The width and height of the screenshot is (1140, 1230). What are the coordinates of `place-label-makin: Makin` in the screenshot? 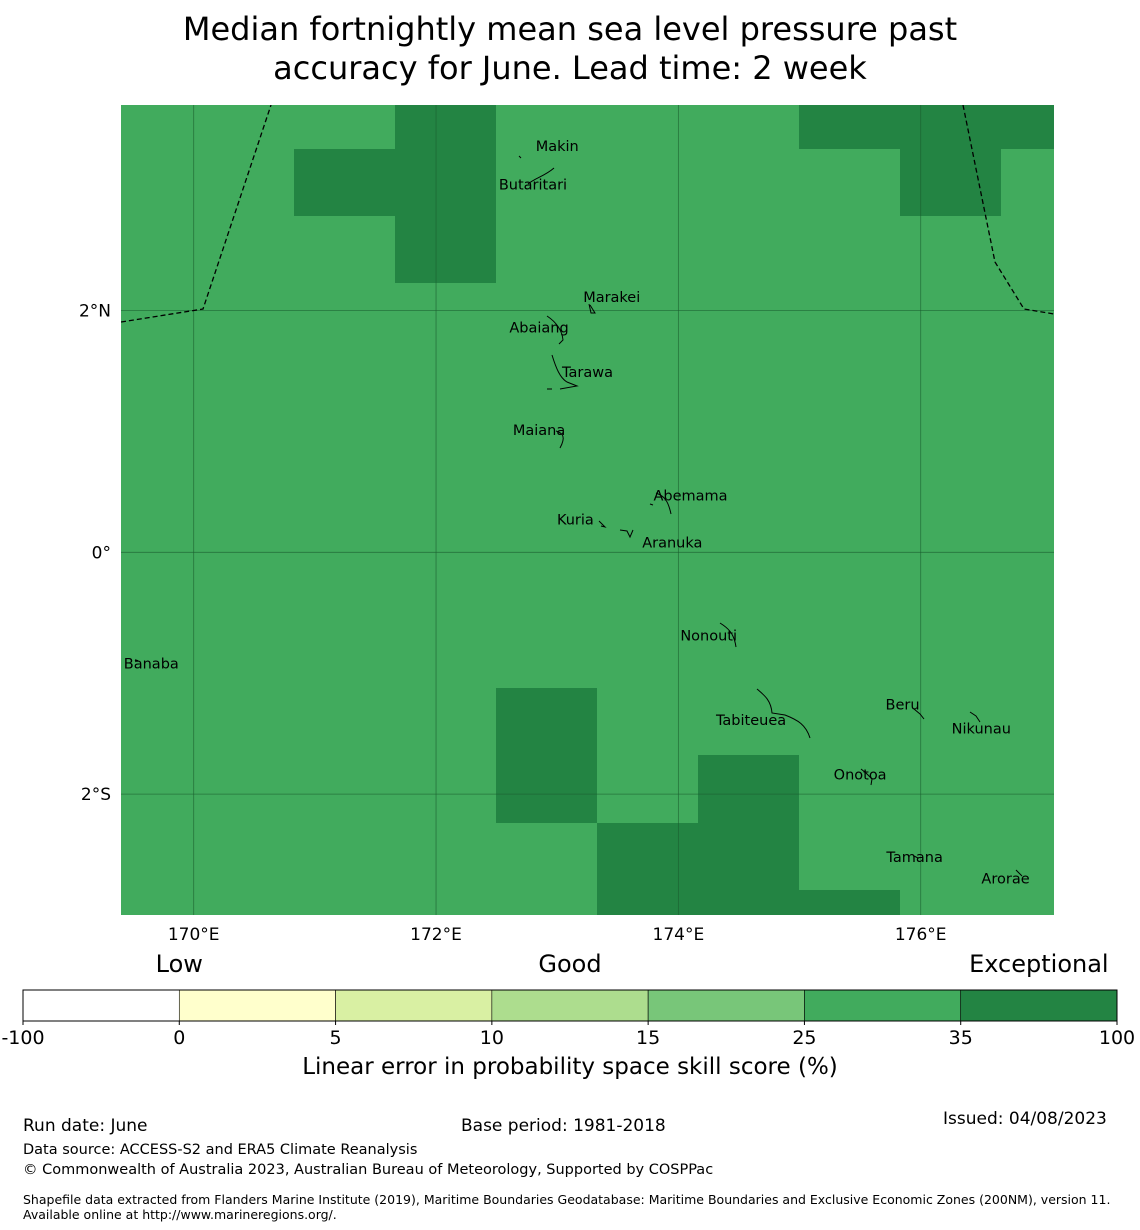 It's located at (557, 147).